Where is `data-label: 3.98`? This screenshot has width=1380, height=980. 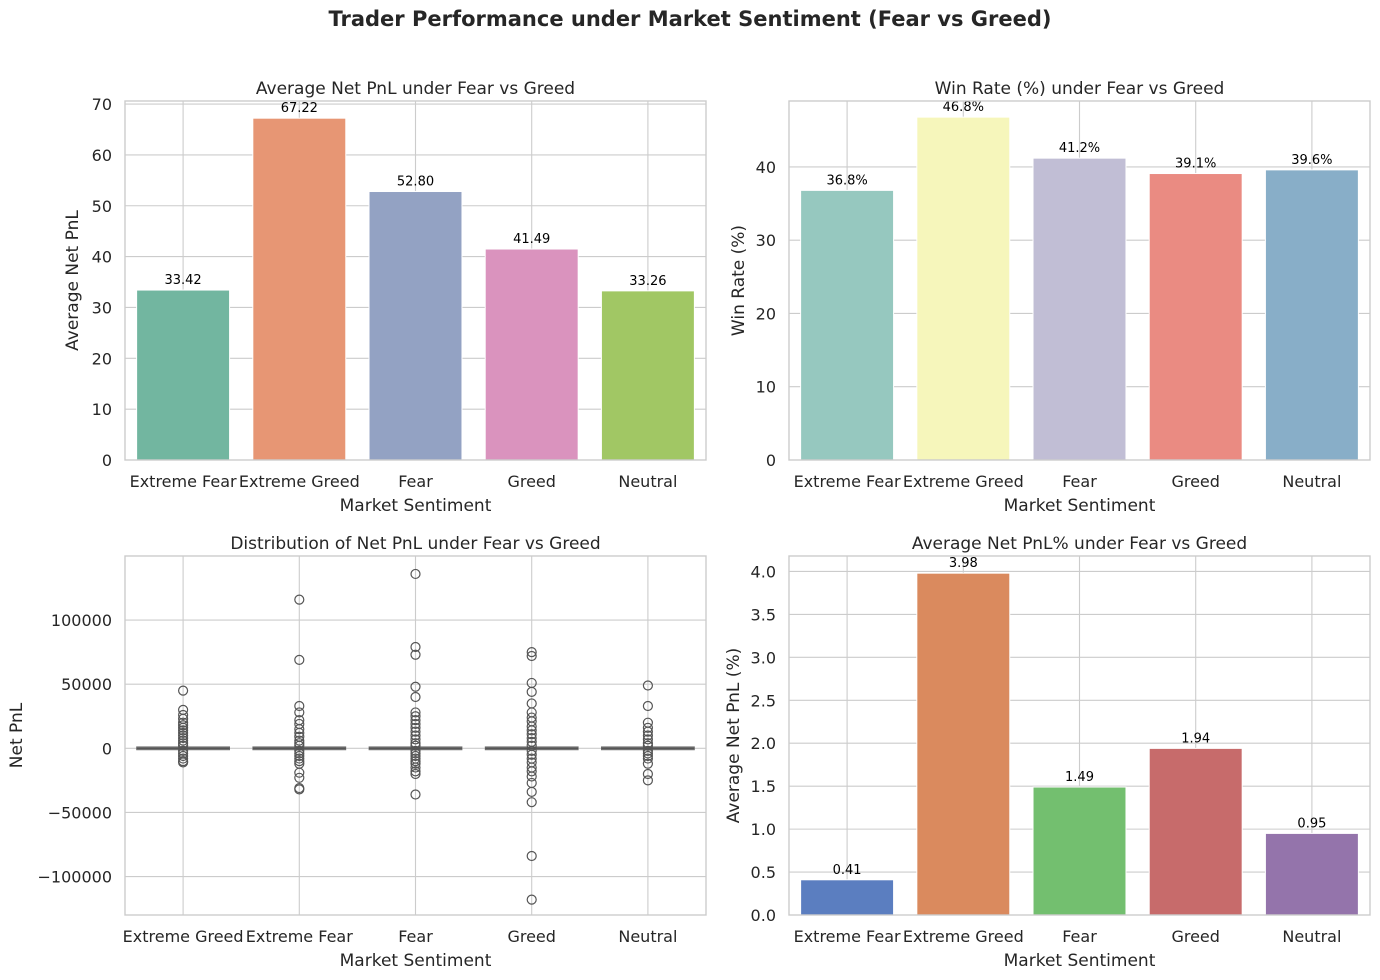 data-label: 3.98 is located at coordinates (963, 563).